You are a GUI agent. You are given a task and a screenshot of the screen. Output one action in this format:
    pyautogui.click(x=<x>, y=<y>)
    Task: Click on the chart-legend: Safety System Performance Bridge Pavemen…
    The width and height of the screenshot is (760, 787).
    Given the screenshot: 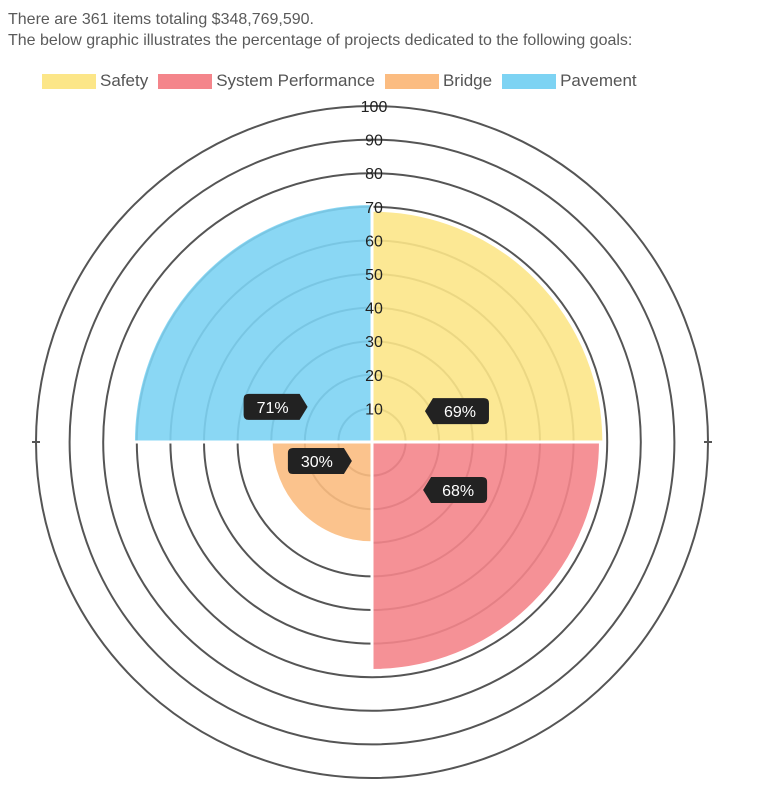 What is the action you would take?
    pyautogui.click(x=344, y=81)
    